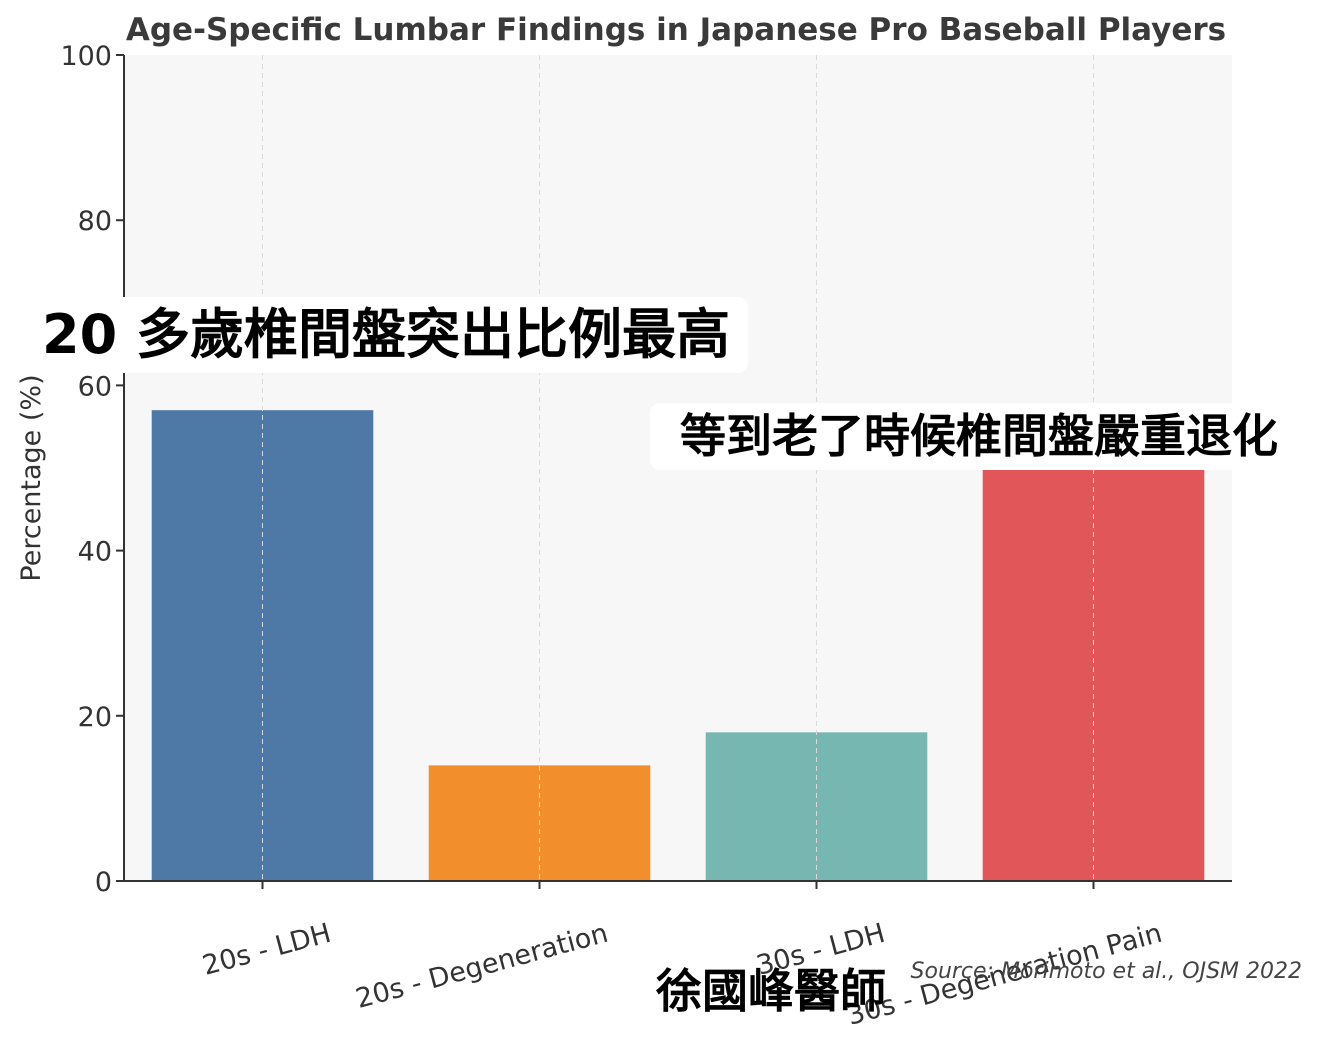 The image size is (1320, 1056). Describe the element at coordinates (266, 950) in the screenshot. I see `x-tick-label: 20s - LDH` at that location.